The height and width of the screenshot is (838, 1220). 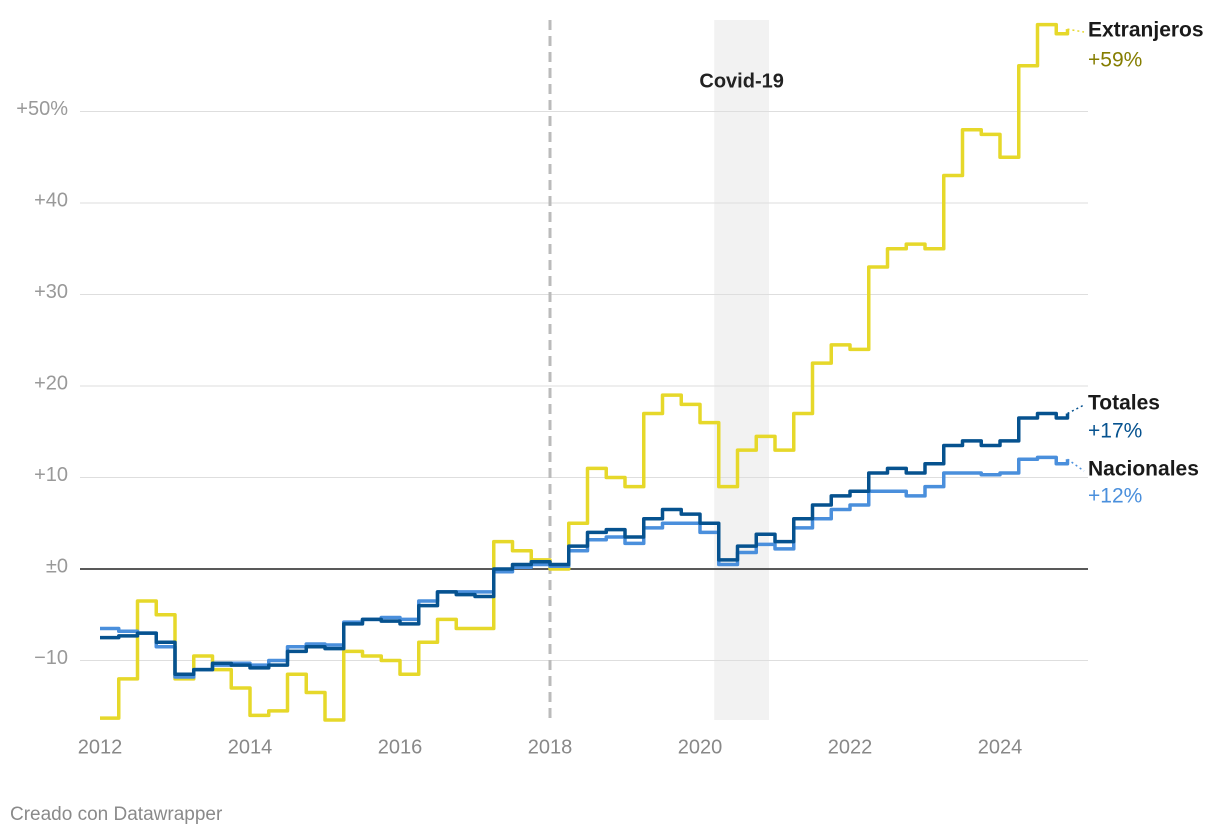 What do you see at coordinates (51, 658) in the screenshot?
I see `y-tick-label: −10` at bounding box center [51, 658].